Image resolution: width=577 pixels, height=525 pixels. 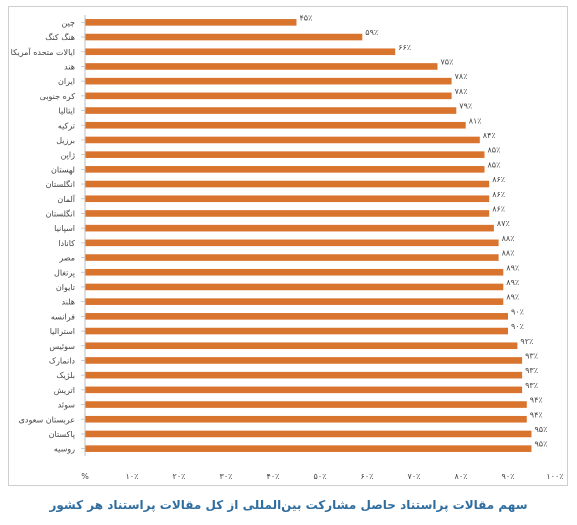 What do you see at coordinates (60, 37) in the screenshot?
I see `category-label: هنگ کنگ` at bounding box center [60, 37].